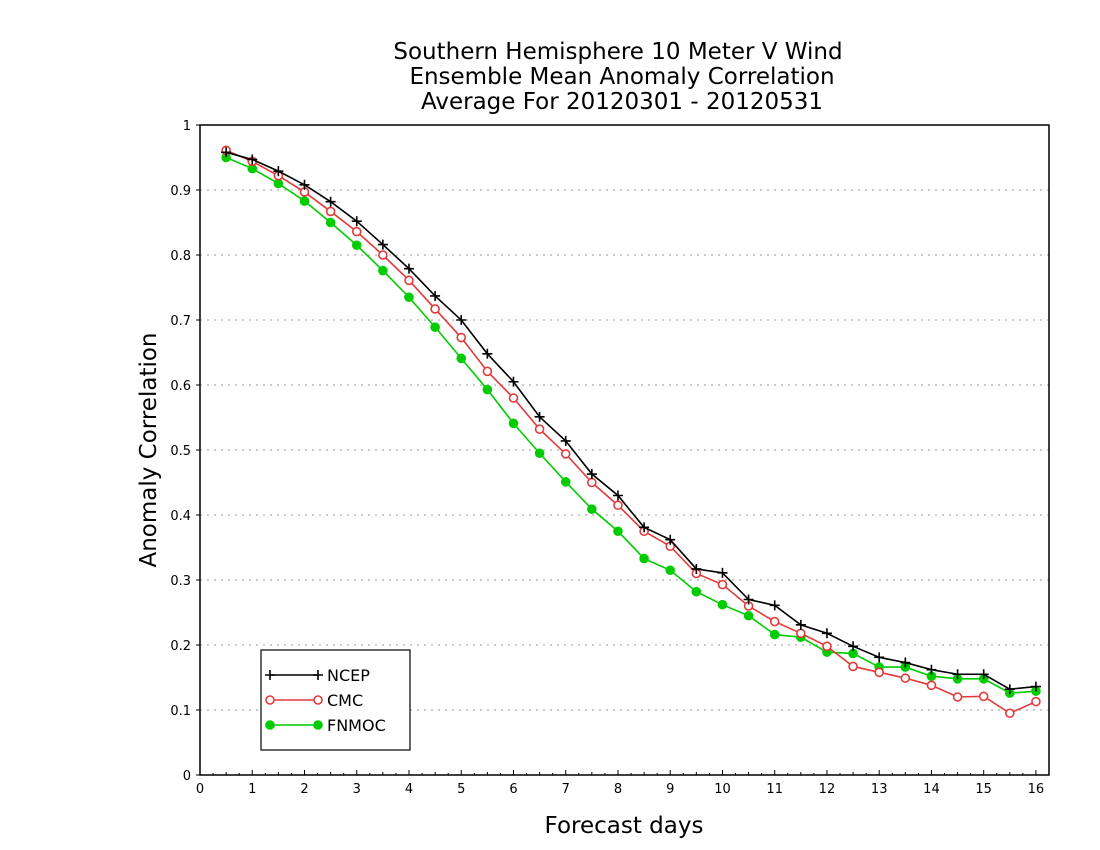 Image resolution: width=1100 pixels, height=850 pixels. What do you see at coordinates (983, 789) in the screenshot?
I see `x-tick-label: 15` at bounding box center [983, 789].